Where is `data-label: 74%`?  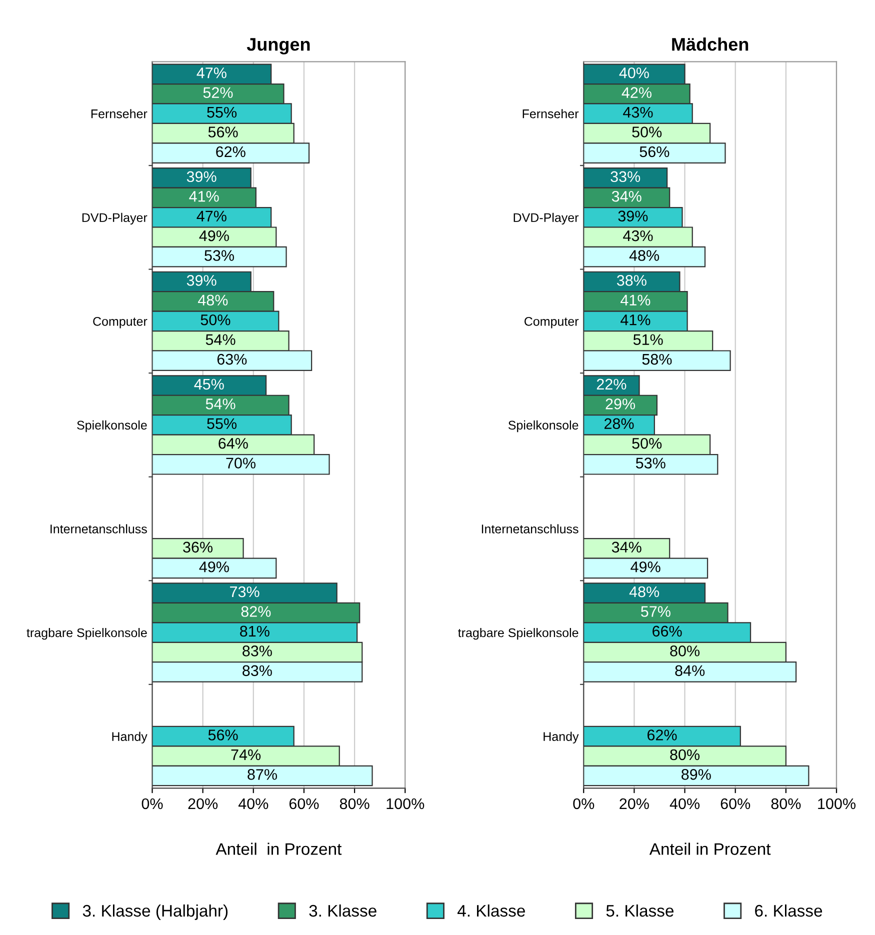
data-label: 74% is located at coordinates (246, 754).